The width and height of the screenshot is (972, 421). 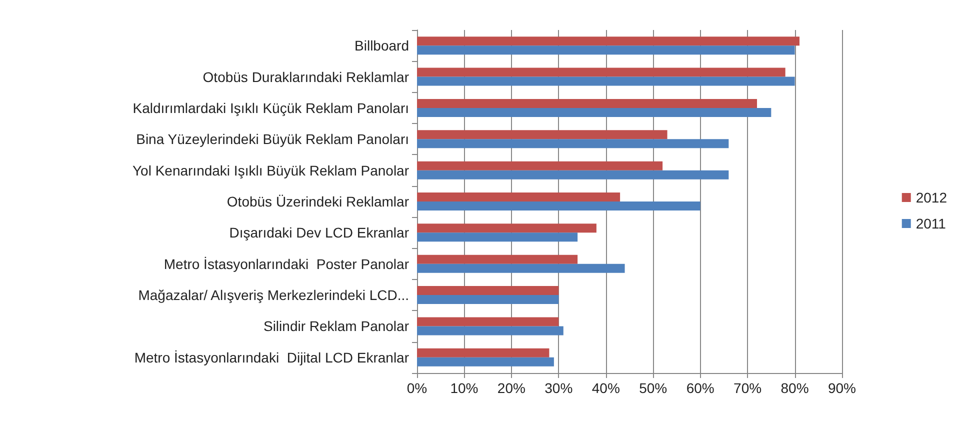 I want to click on x-tick-label: 40%, so click(x=606, y=388).